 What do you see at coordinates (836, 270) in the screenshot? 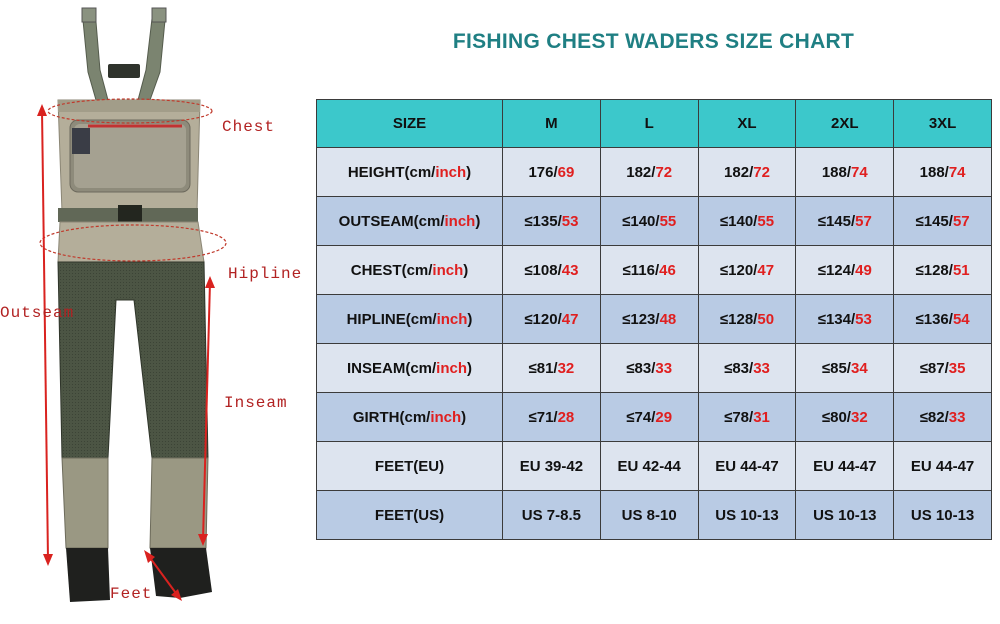
I see `cell-cm-value: ≤124/` at bounding box center [836, 270].